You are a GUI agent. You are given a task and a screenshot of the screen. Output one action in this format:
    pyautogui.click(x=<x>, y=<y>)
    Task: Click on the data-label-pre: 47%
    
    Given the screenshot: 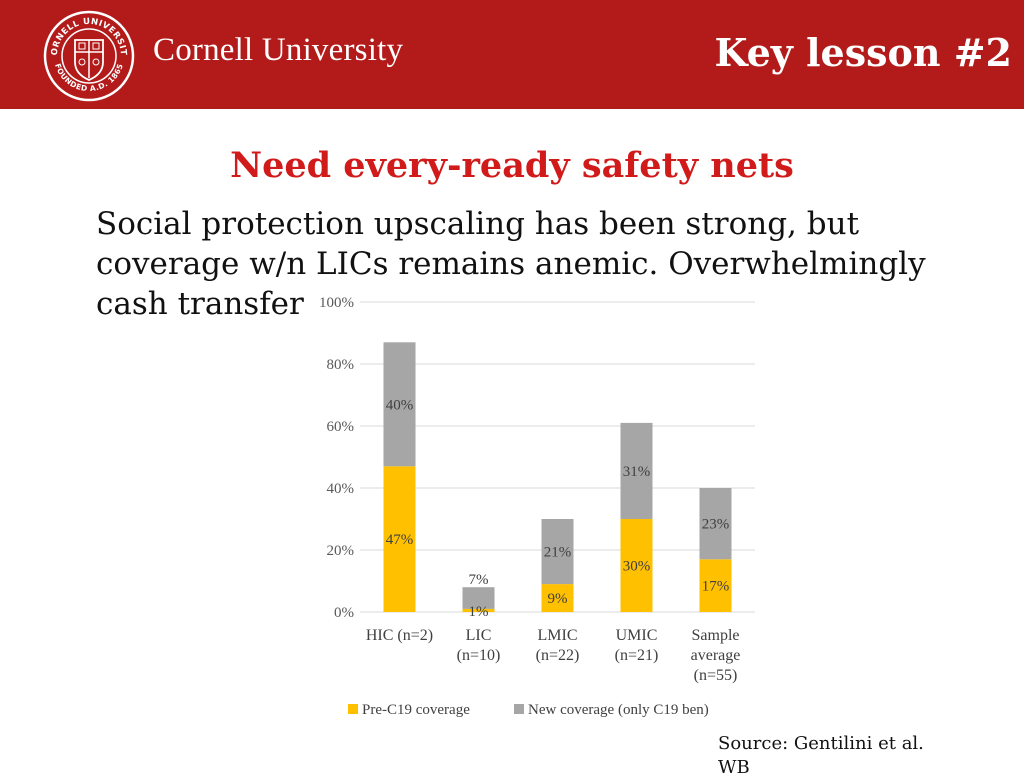 What is the action you would take?
    pyautogui.click(x=400, y=540)
    